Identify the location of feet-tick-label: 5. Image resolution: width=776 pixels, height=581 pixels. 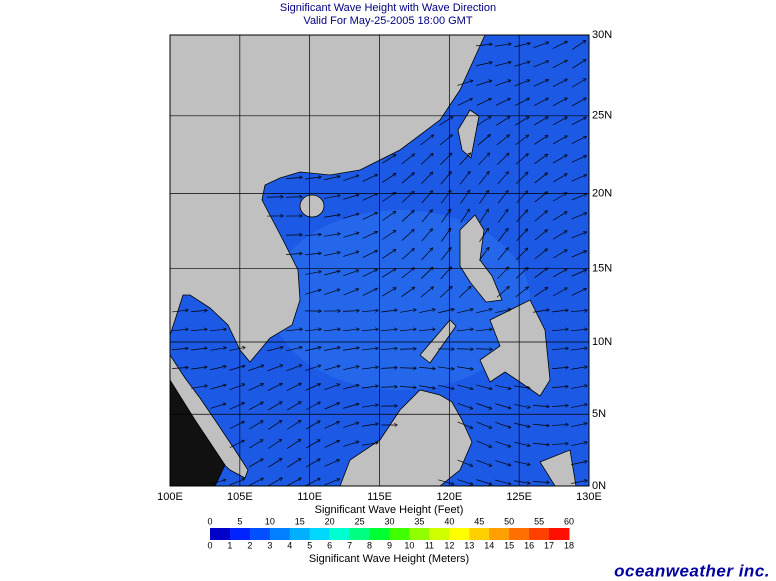
(239, 521).